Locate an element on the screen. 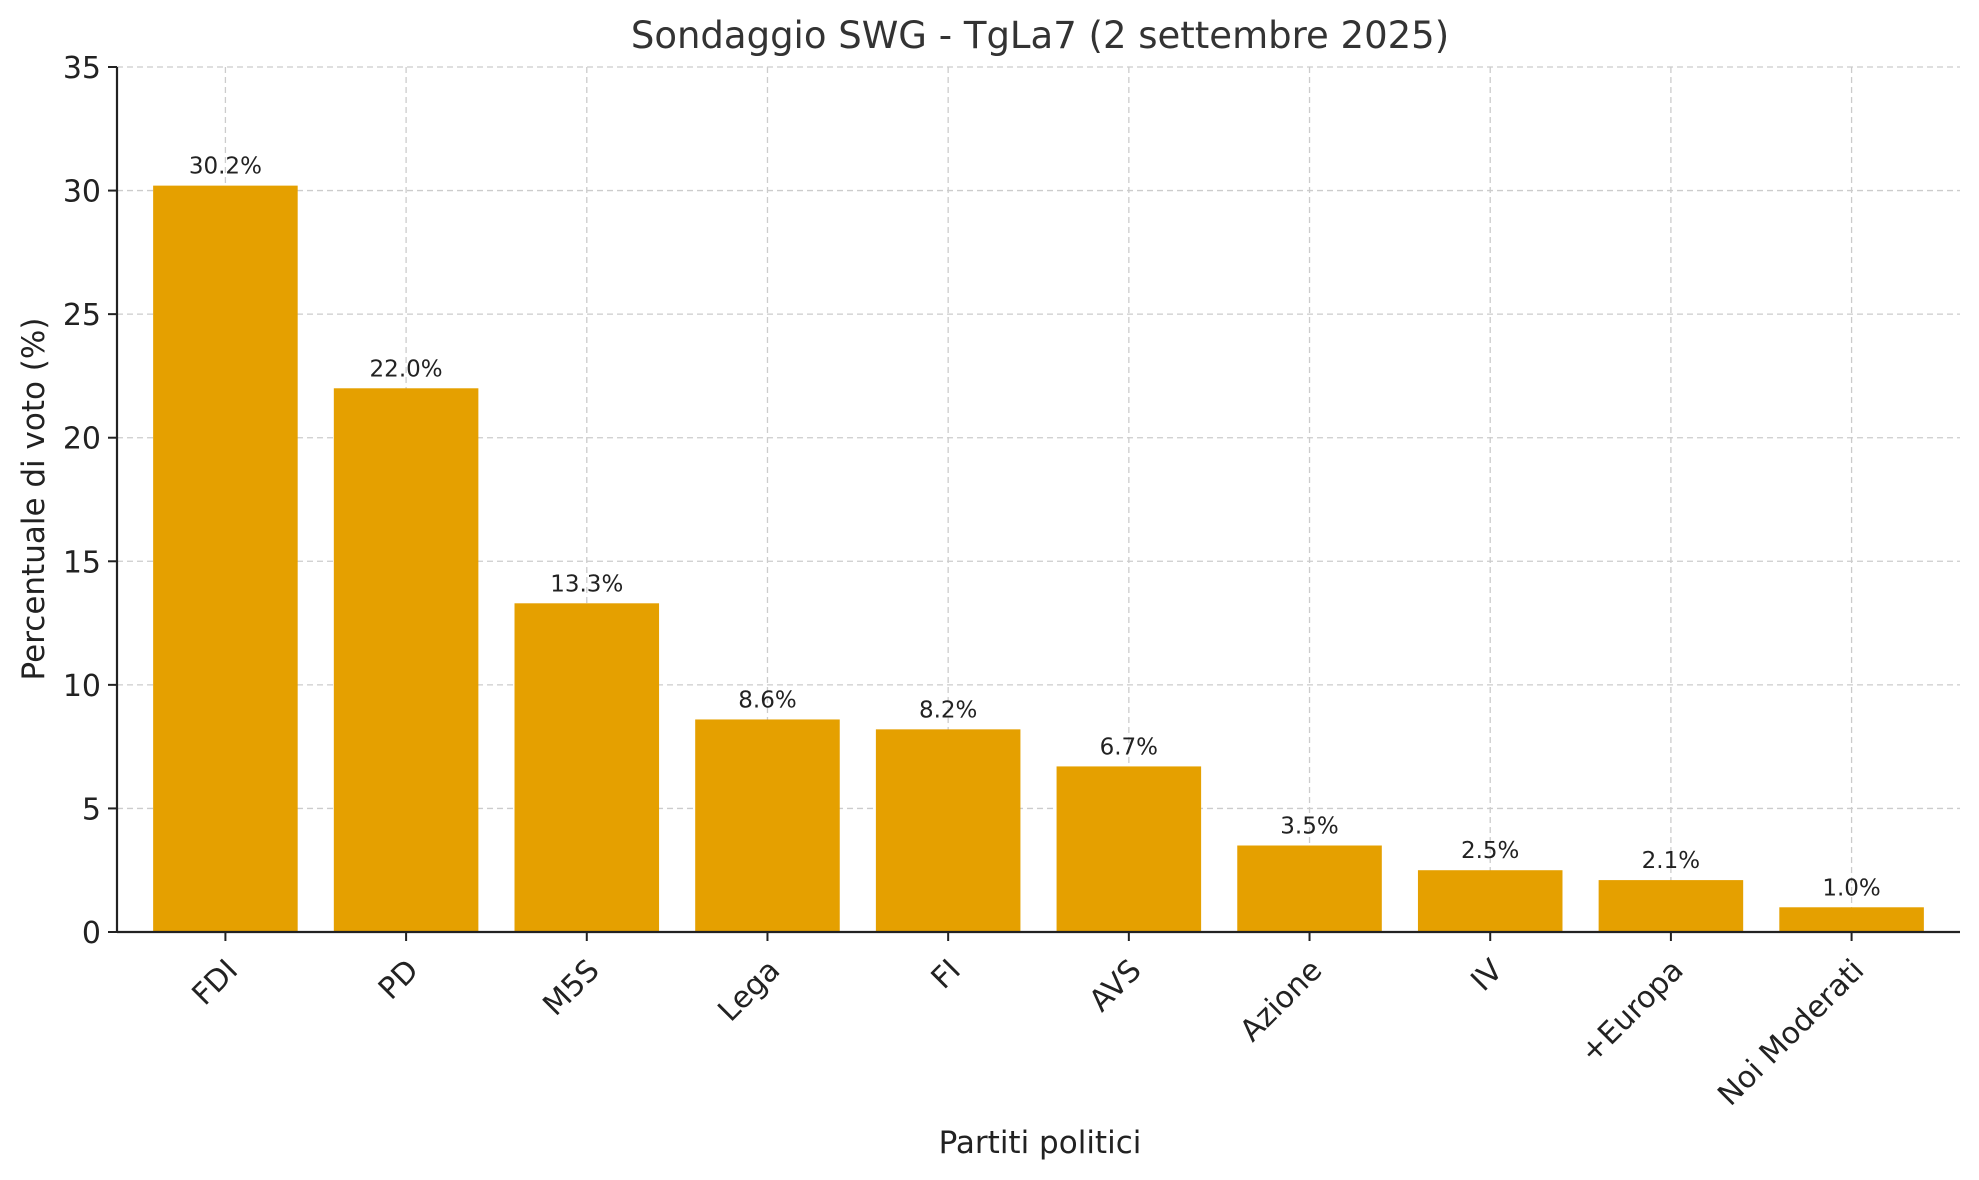 This screenshot has width=1979, height=1180. y-tick-label: 15 is located at coordinates (82, 562).